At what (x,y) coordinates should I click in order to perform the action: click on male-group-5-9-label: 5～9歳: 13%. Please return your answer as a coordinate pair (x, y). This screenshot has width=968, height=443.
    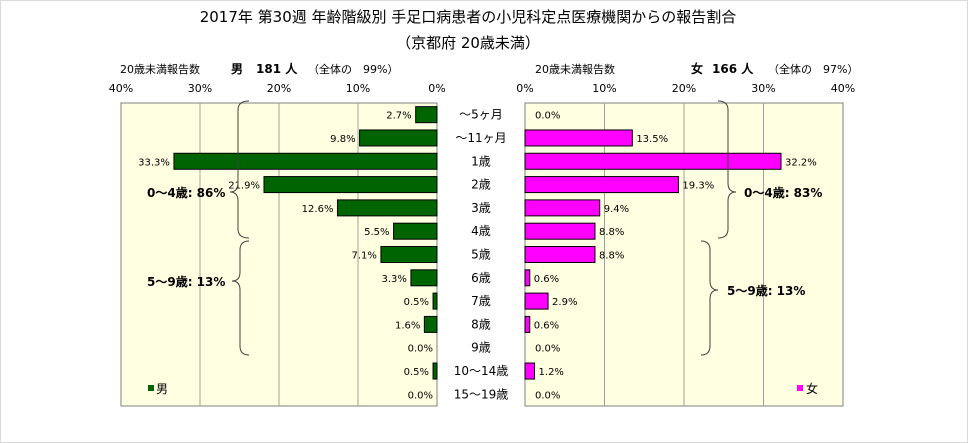
    Looking at the image, I should click on (186, 281).